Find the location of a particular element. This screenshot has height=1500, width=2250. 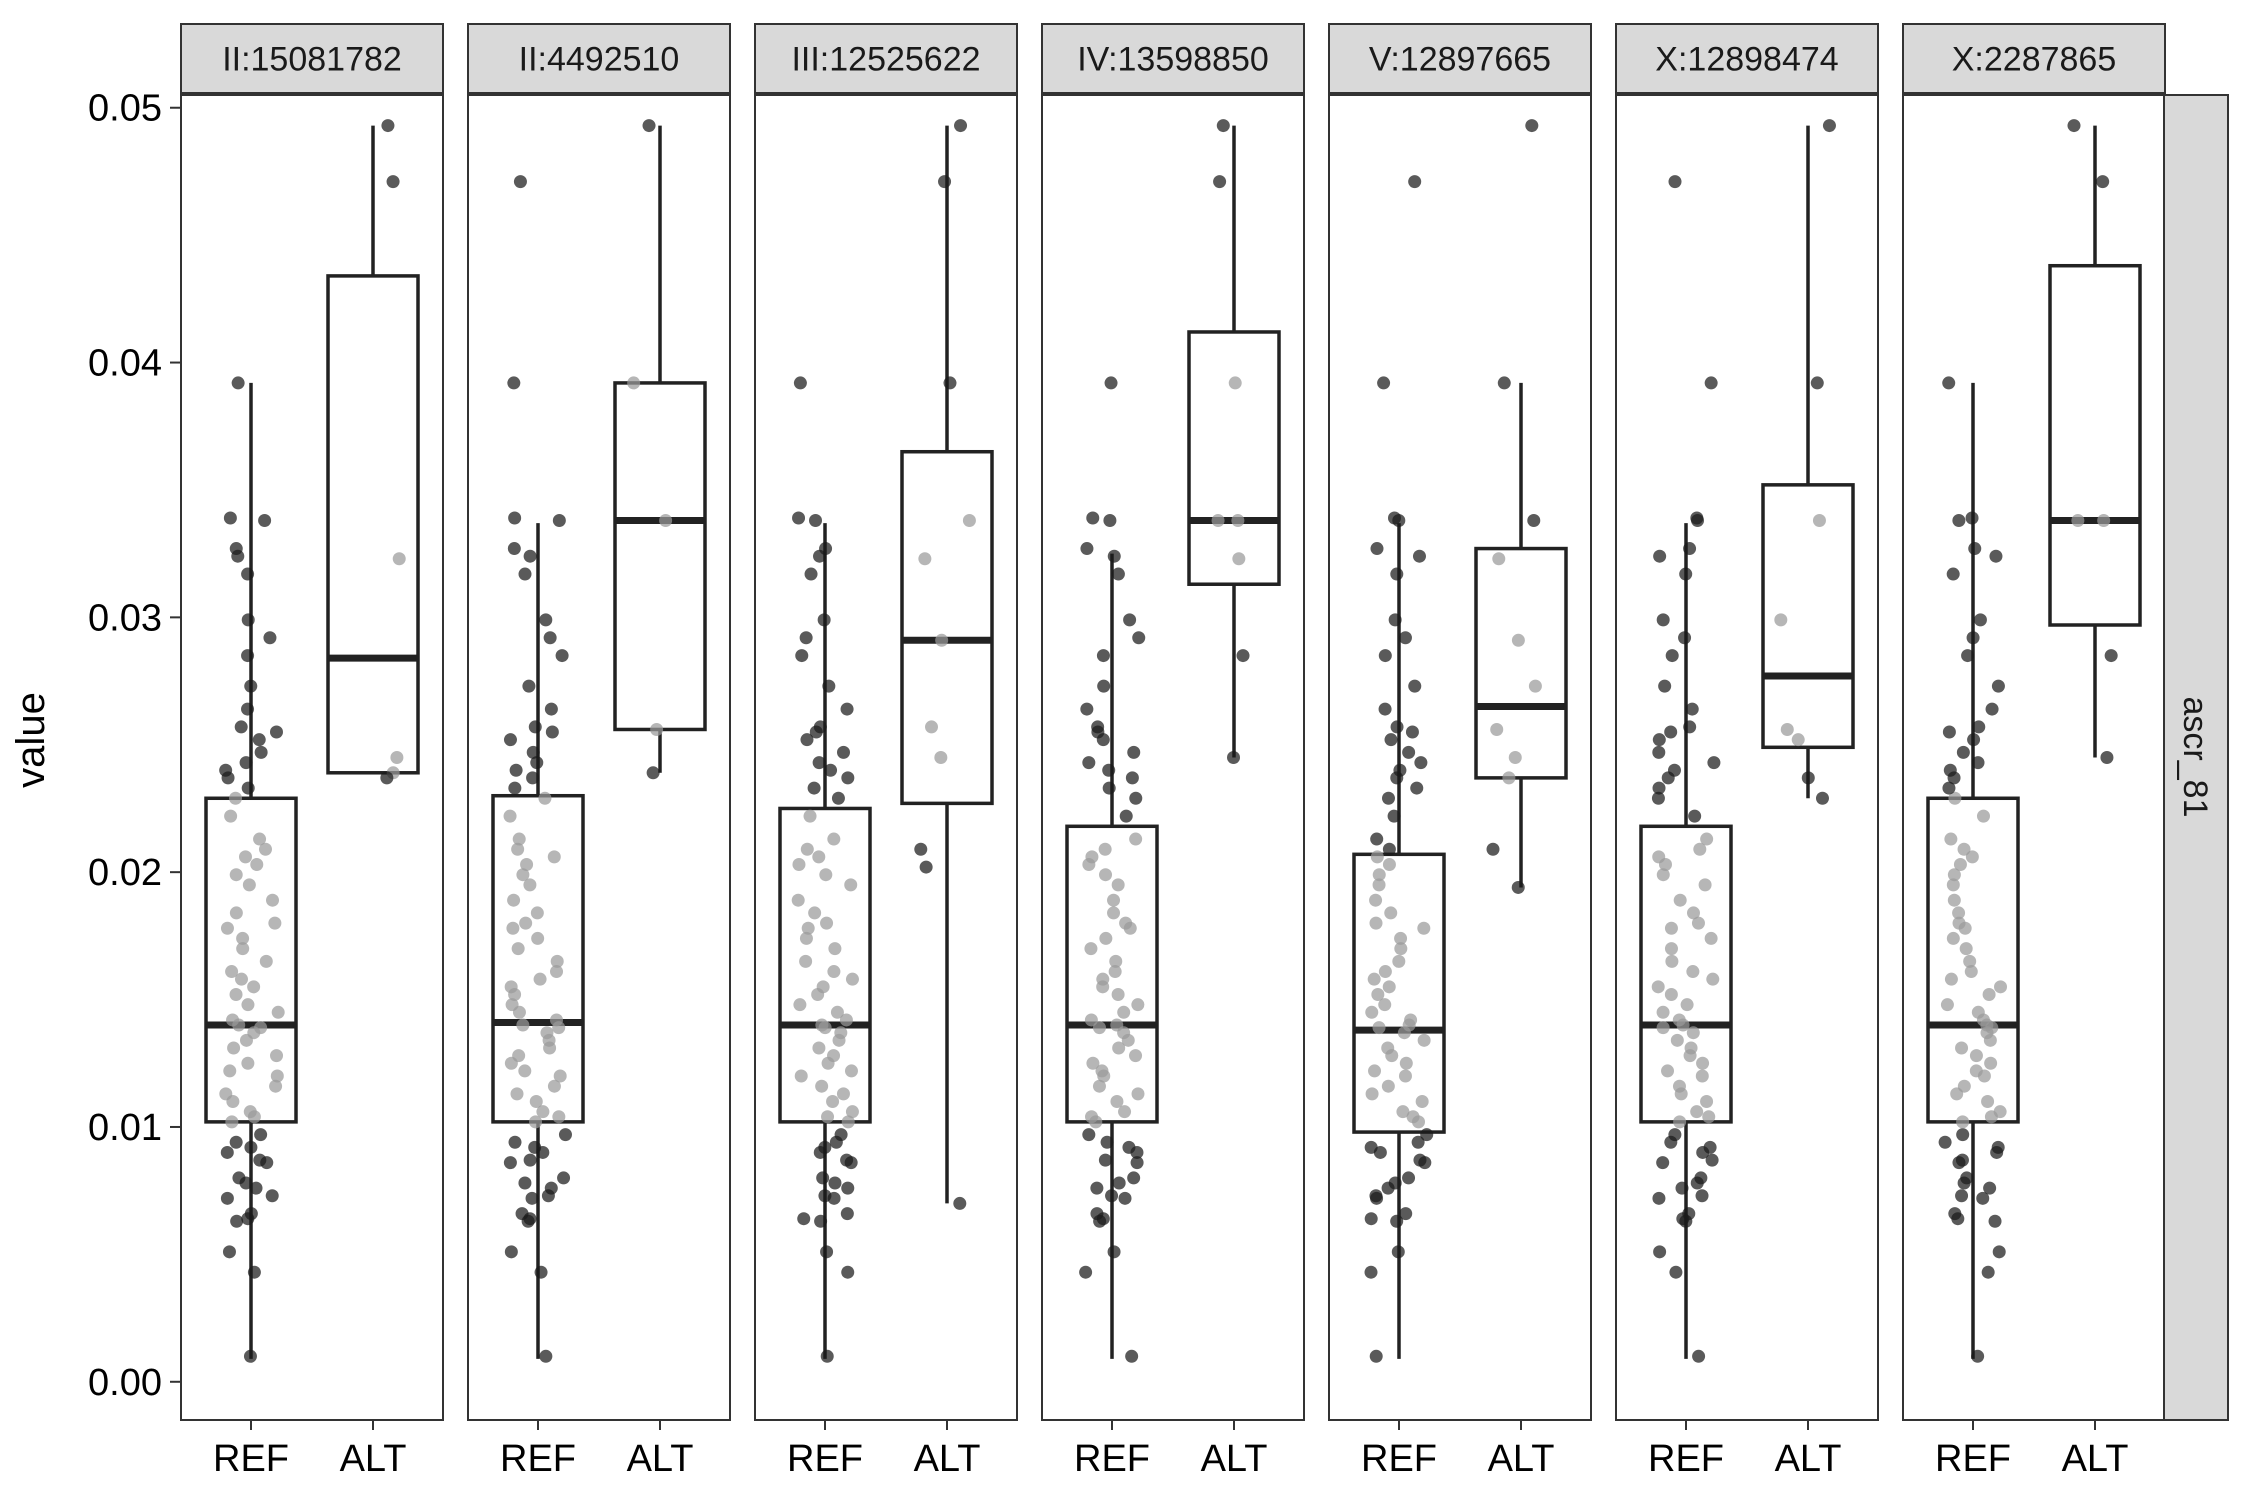

facet-panel: II:4492510 REF ALT is located at coordinates (599, 751).